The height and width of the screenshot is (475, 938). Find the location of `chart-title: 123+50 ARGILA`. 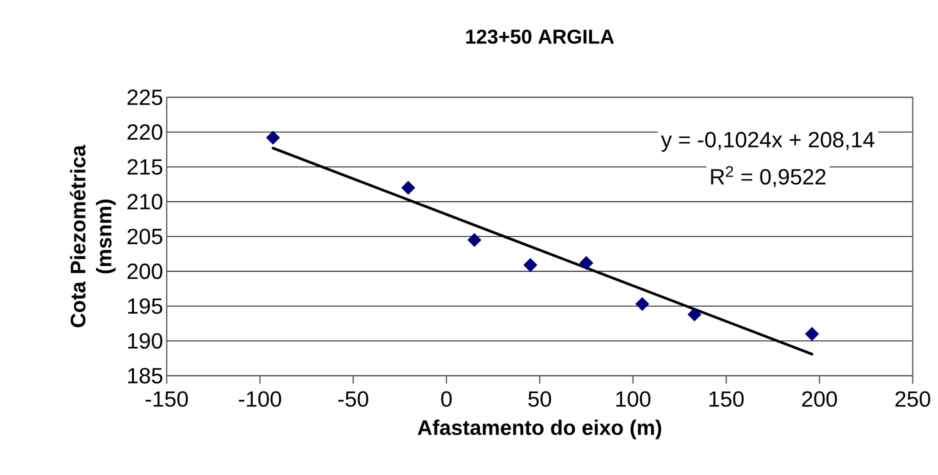

chart-title: 123+50 ARGILA is located at coordinates (540, 37).